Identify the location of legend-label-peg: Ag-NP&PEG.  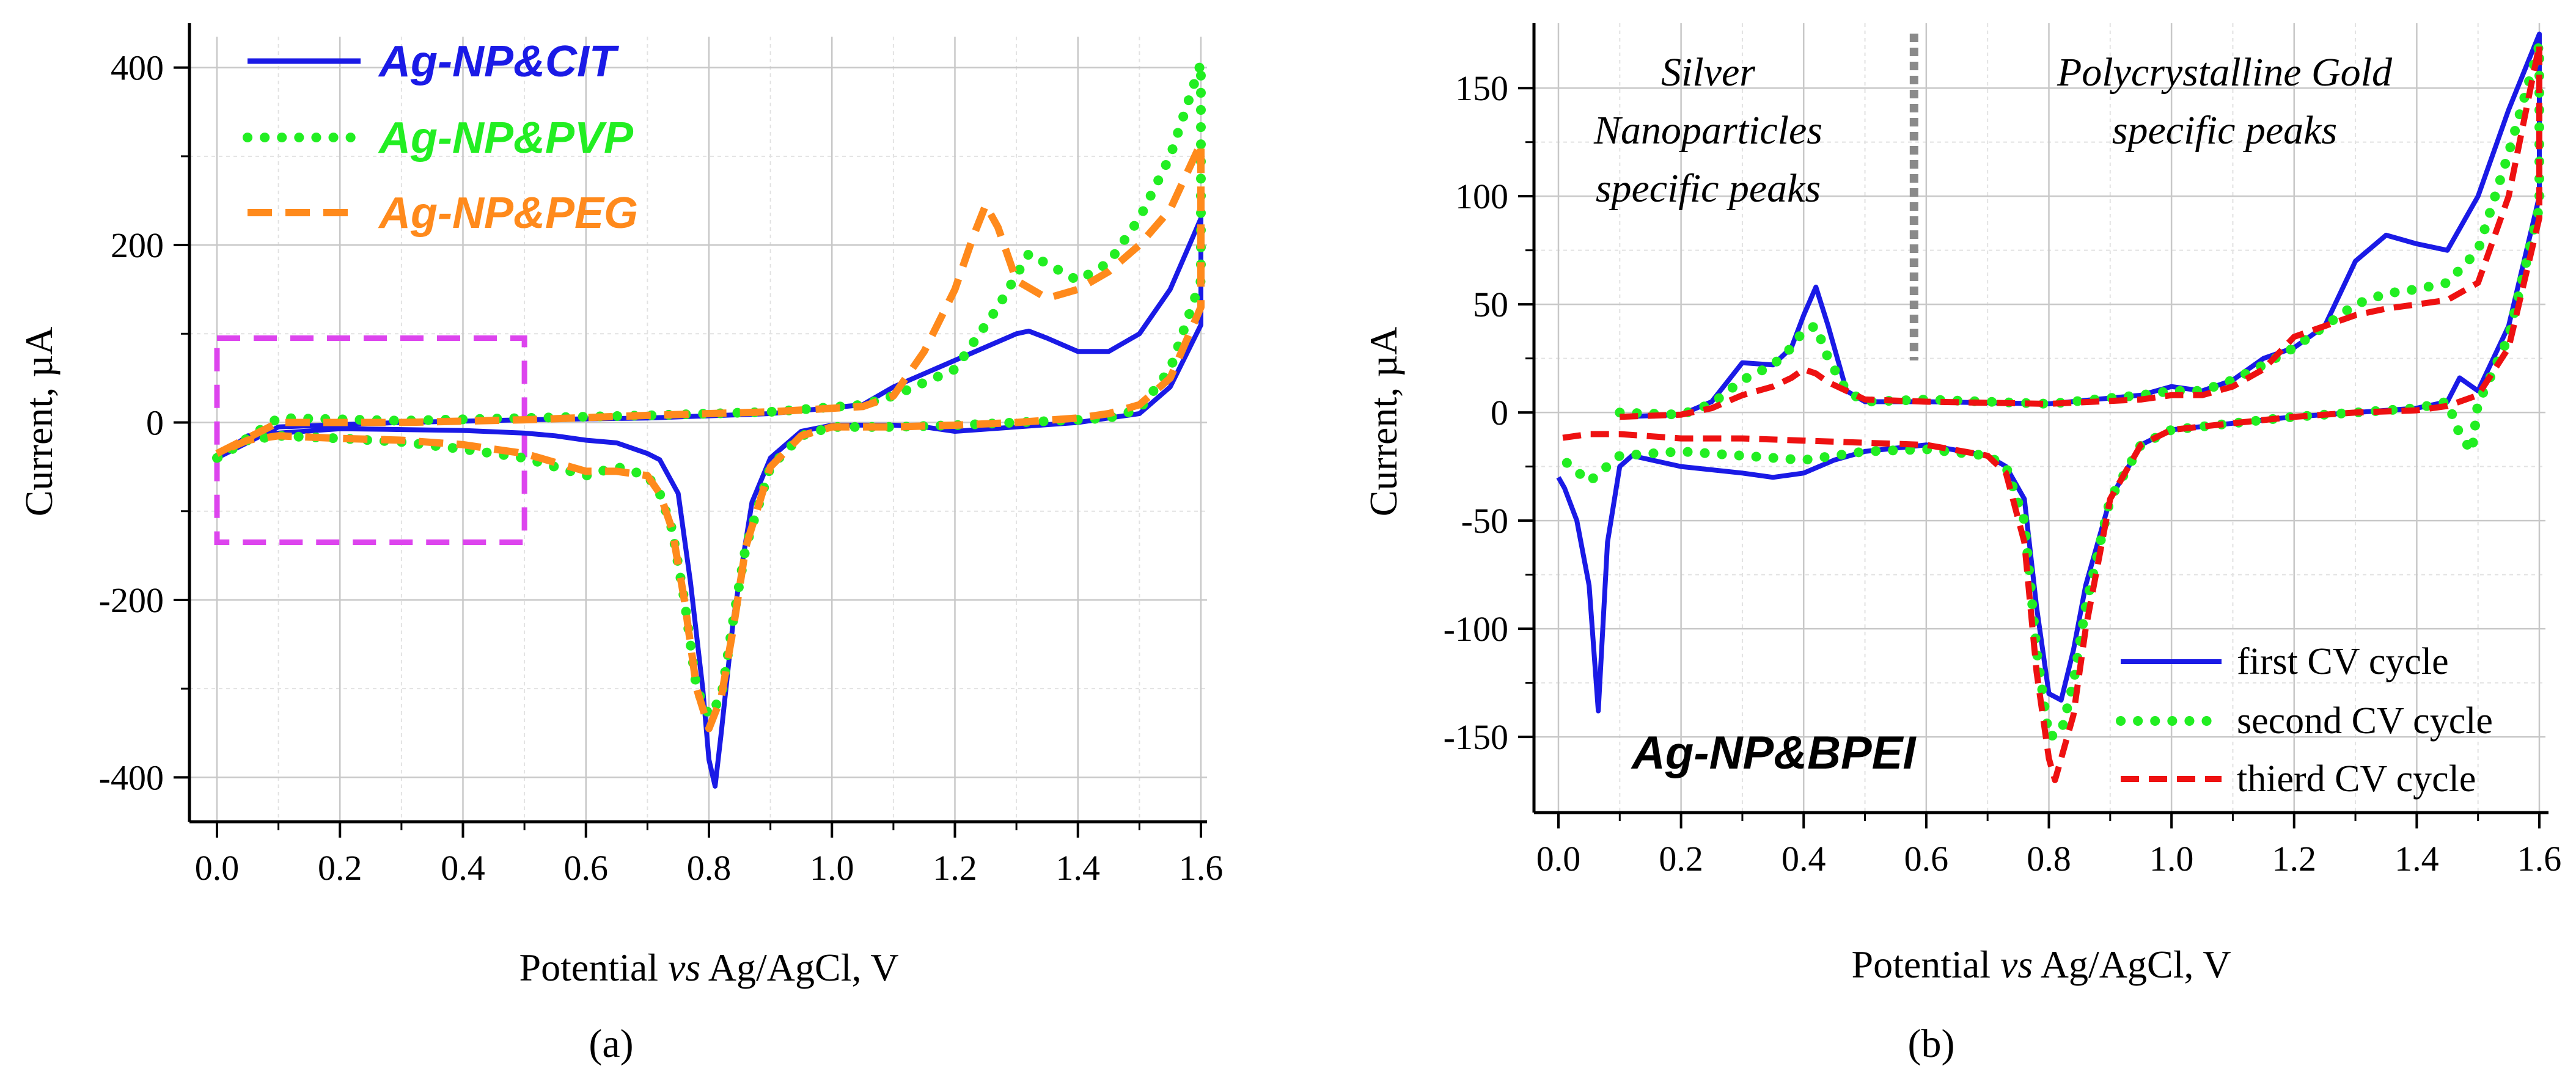
(508, 213).